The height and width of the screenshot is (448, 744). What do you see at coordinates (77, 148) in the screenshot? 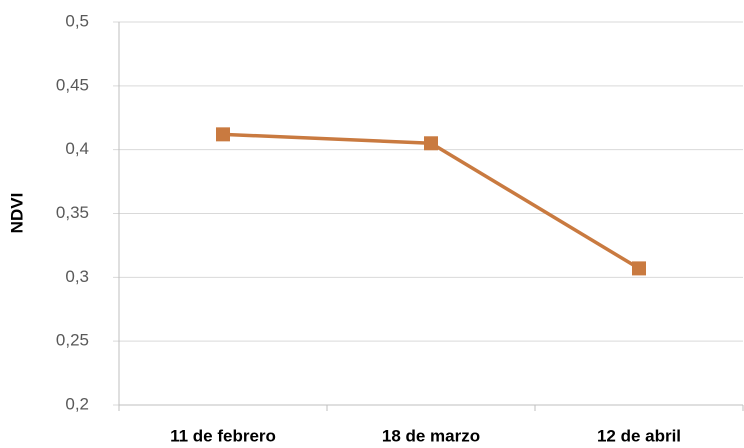
I see `y-tick-label: 0,4` at bounding box center [77, 148].